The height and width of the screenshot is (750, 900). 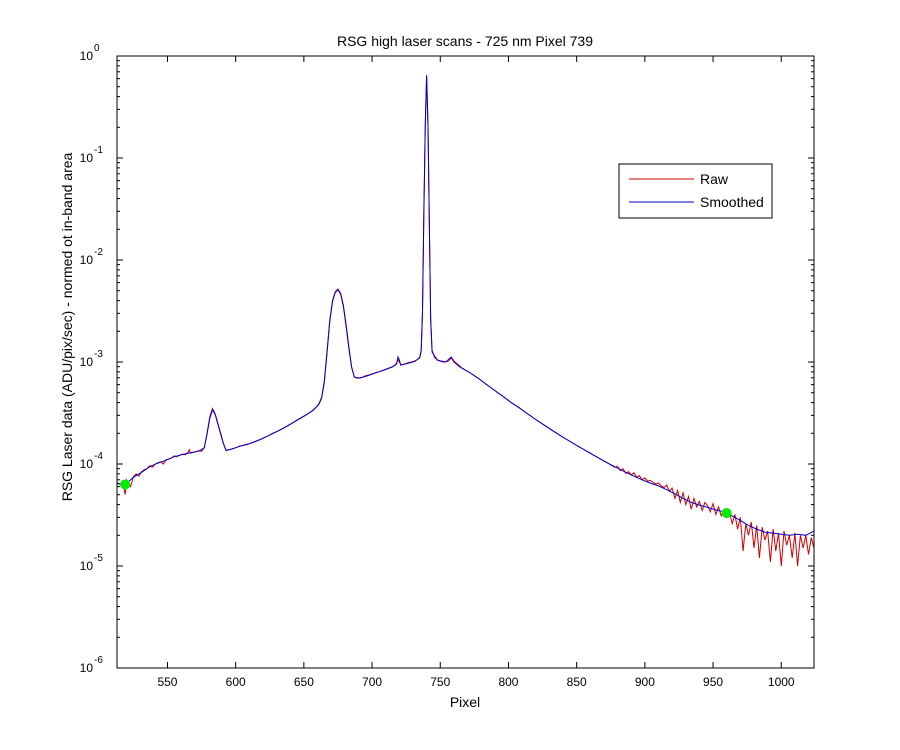 I want to click on x-tick-label: 950, so click(x=713, y=682).